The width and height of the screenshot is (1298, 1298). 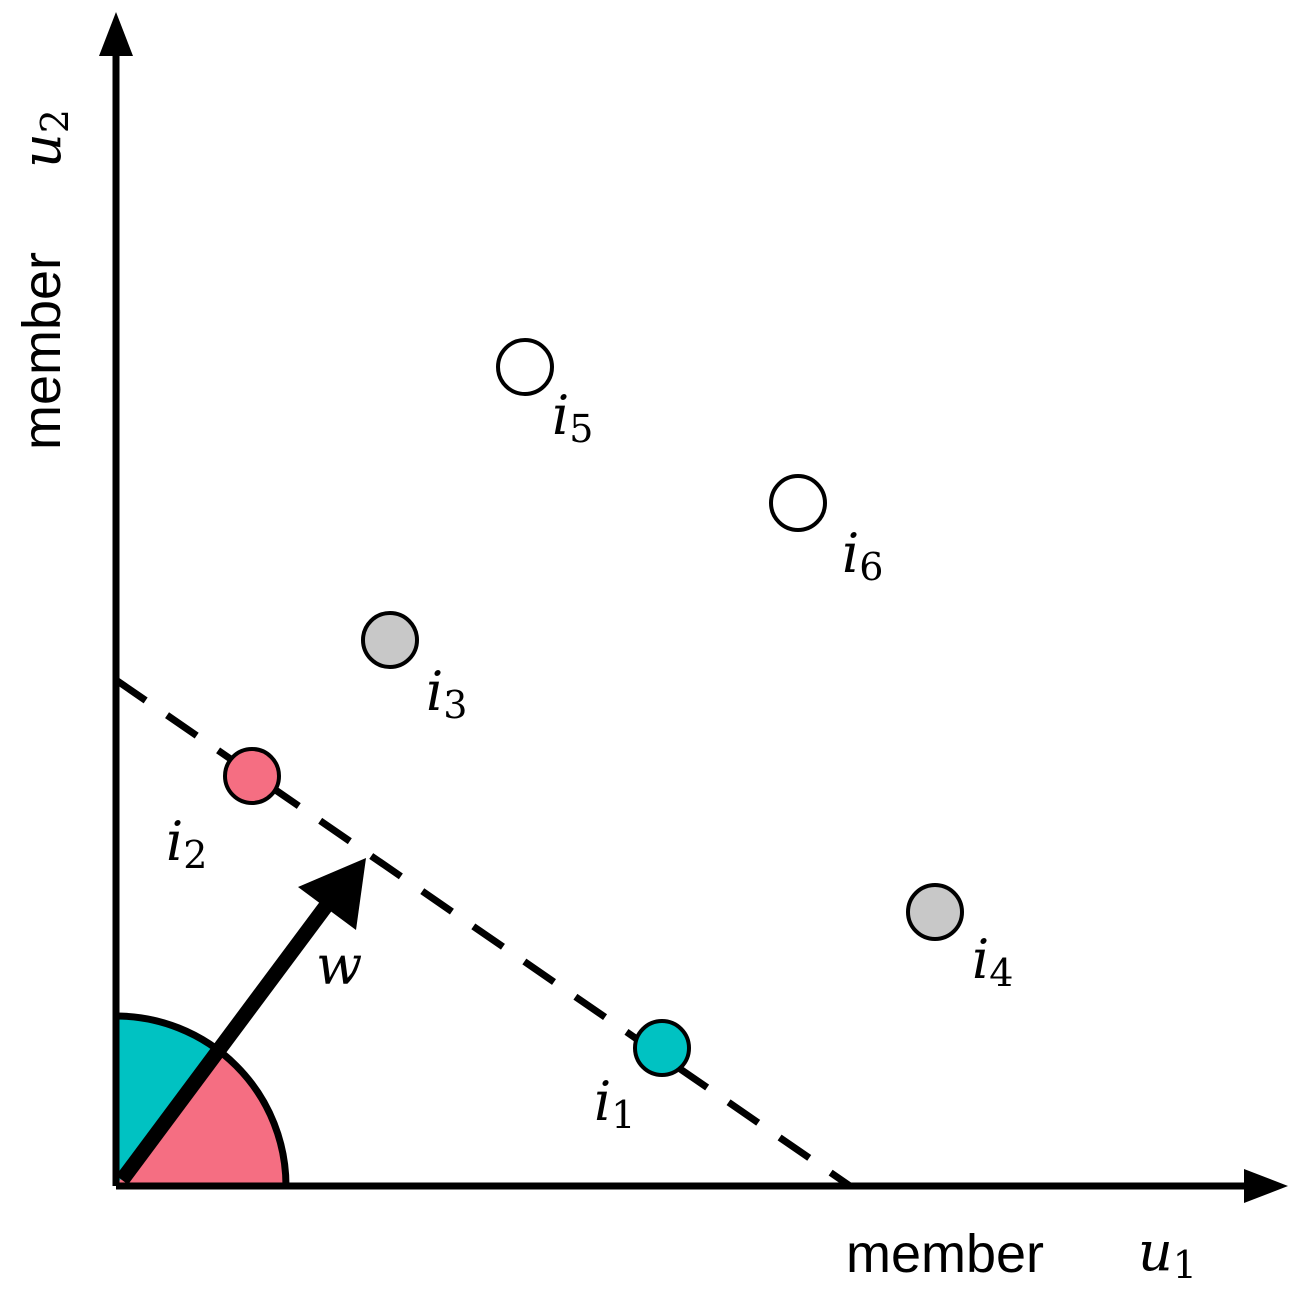 I want to click on item-point-i1, so click(x=662, y=1048).